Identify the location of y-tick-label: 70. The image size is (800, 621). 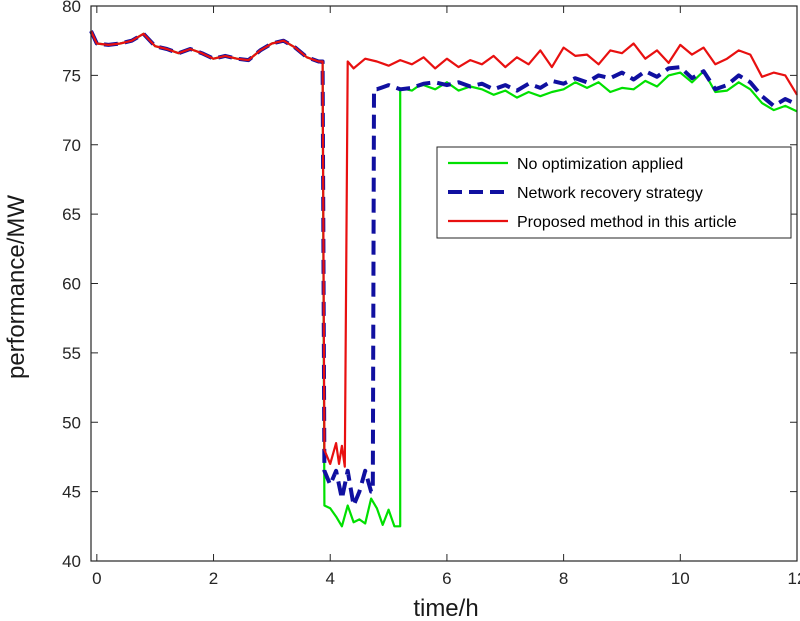
(71, 145).